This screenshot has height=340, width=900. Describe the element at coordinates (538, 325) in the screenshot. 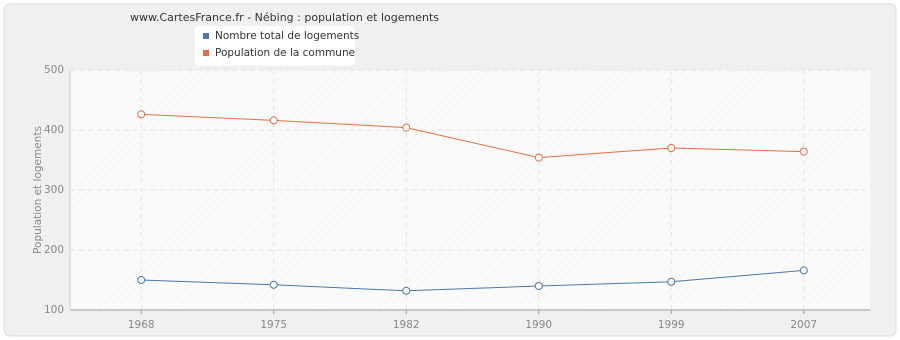

I see `x-tick-label: 1990` at that location.